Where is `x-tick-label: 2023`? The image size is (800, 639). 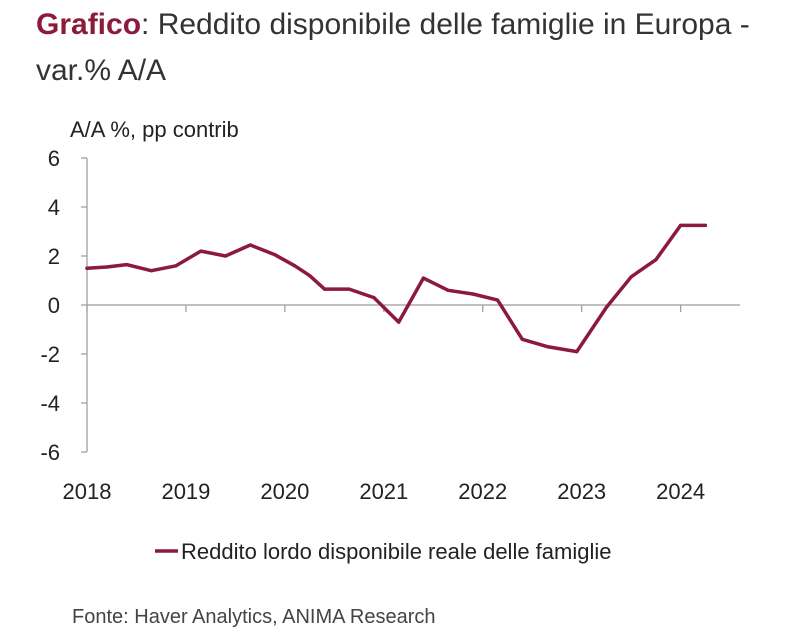 x-tick-label: 2023 is located at coordinates (581, 491).